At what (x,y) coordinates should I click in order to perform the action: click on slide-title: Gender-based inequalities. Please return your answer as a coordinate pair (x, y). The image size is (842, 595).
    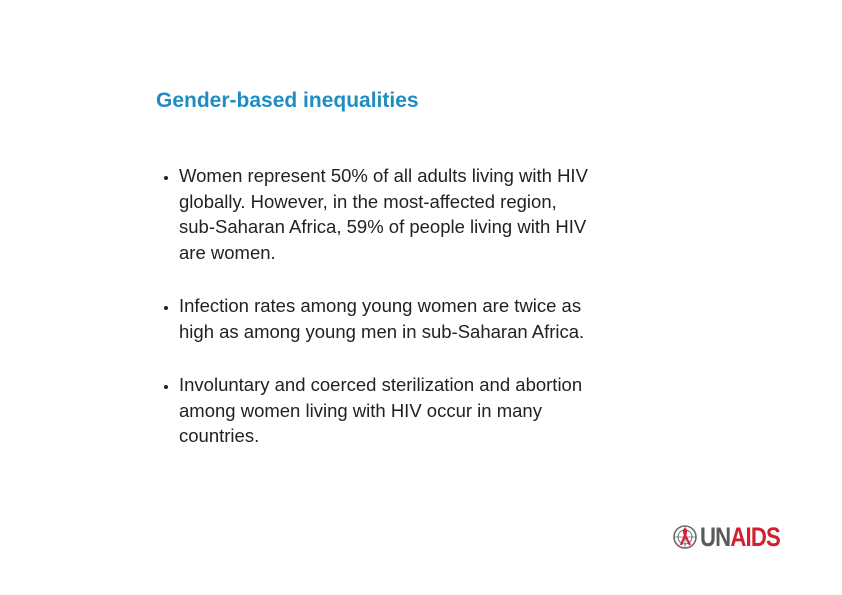
    Looking at the image, I should click on (287, 100).